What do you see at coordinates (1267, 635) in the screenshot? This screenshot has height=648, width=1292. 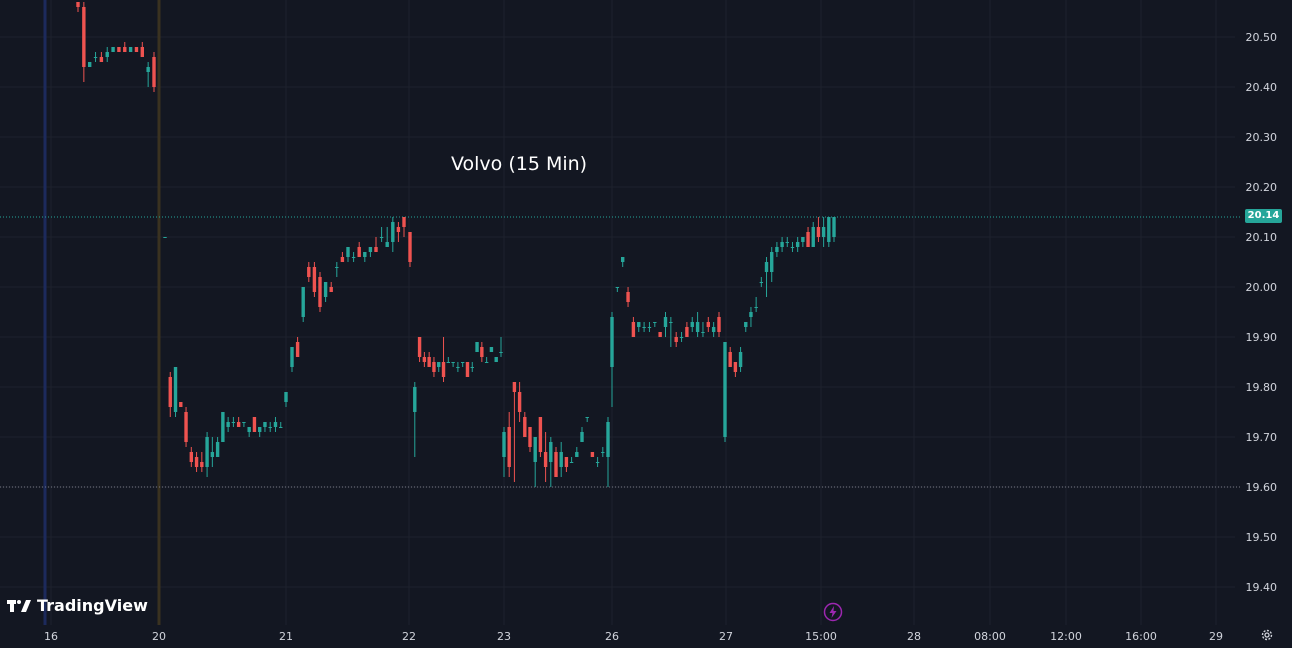 I see `gear-icon` at bounding box center [1267, 635].